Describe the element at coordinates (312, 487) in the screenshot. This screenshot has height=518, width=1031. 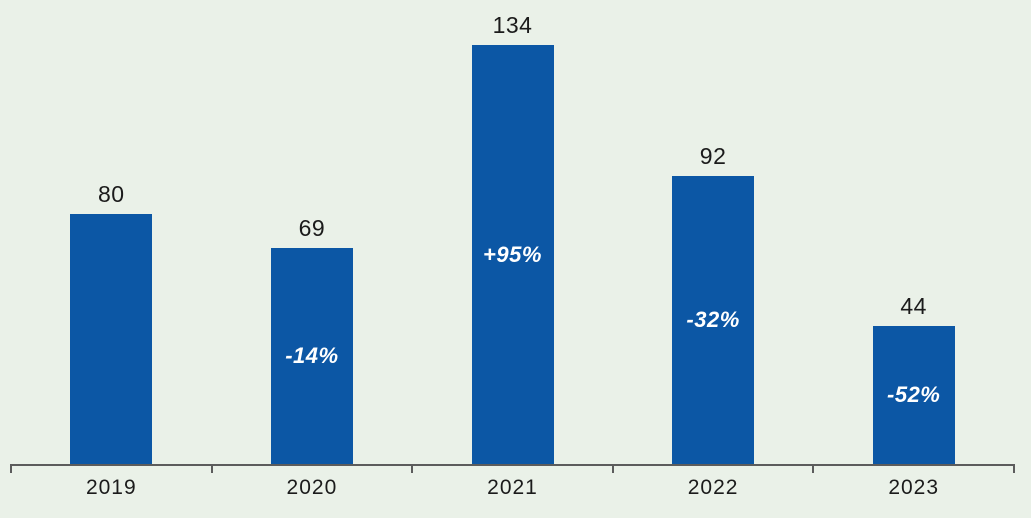
I see `x-axis-label: 2020` at that location.